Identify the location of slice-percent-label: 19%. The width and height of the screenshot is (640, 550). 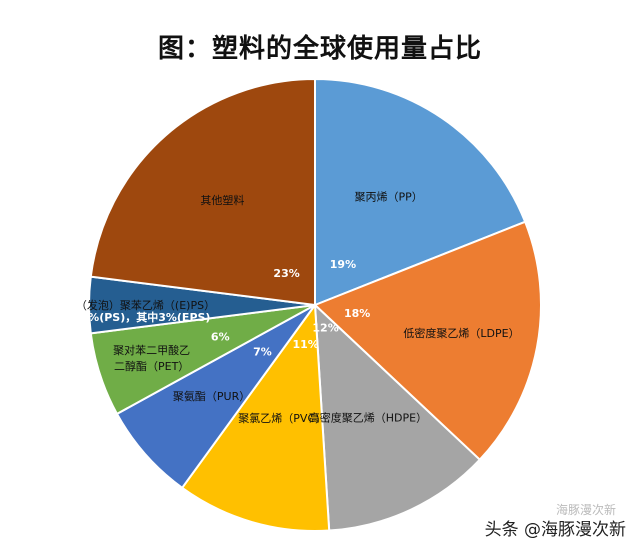
(343, 264).